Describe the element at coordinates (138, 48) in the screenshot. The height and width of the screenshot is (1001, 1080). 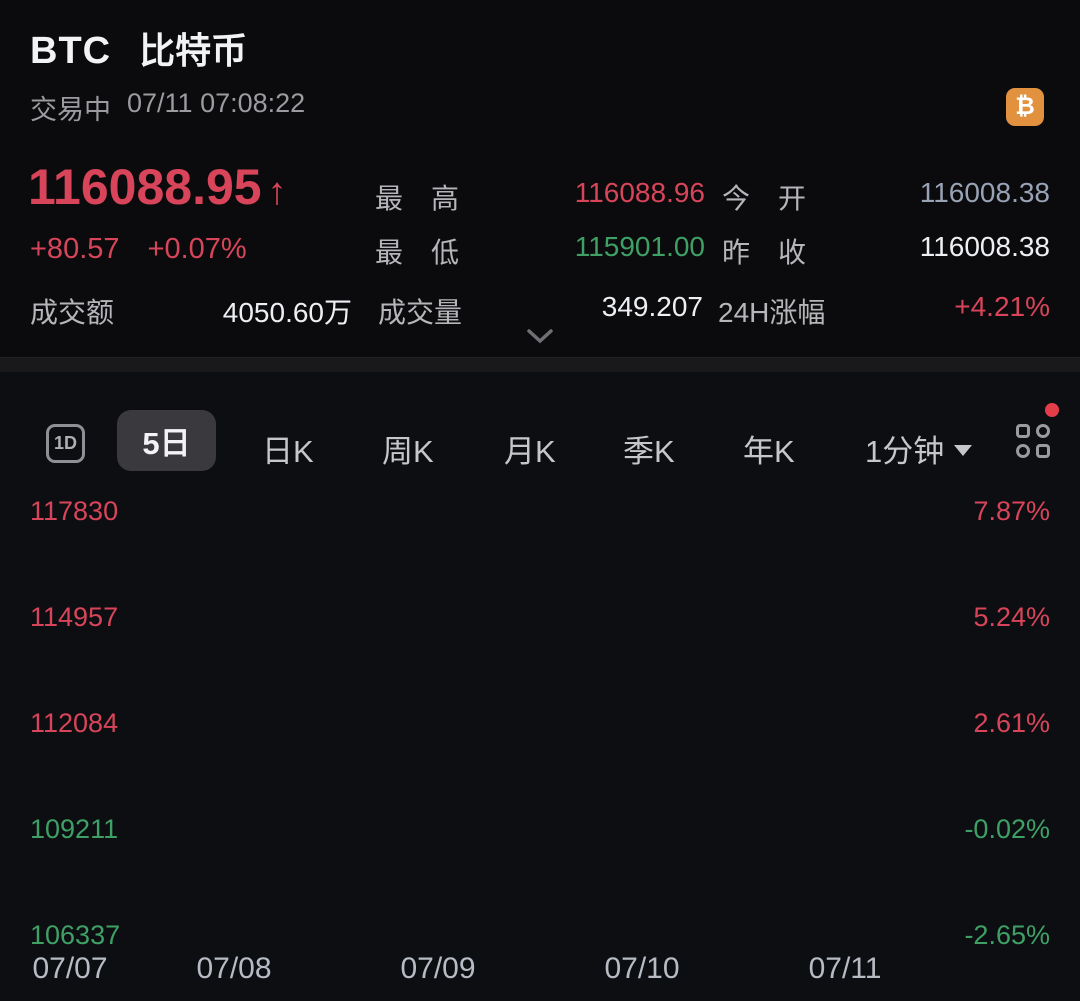
I see `page-title: BTC 比特币` at that location.